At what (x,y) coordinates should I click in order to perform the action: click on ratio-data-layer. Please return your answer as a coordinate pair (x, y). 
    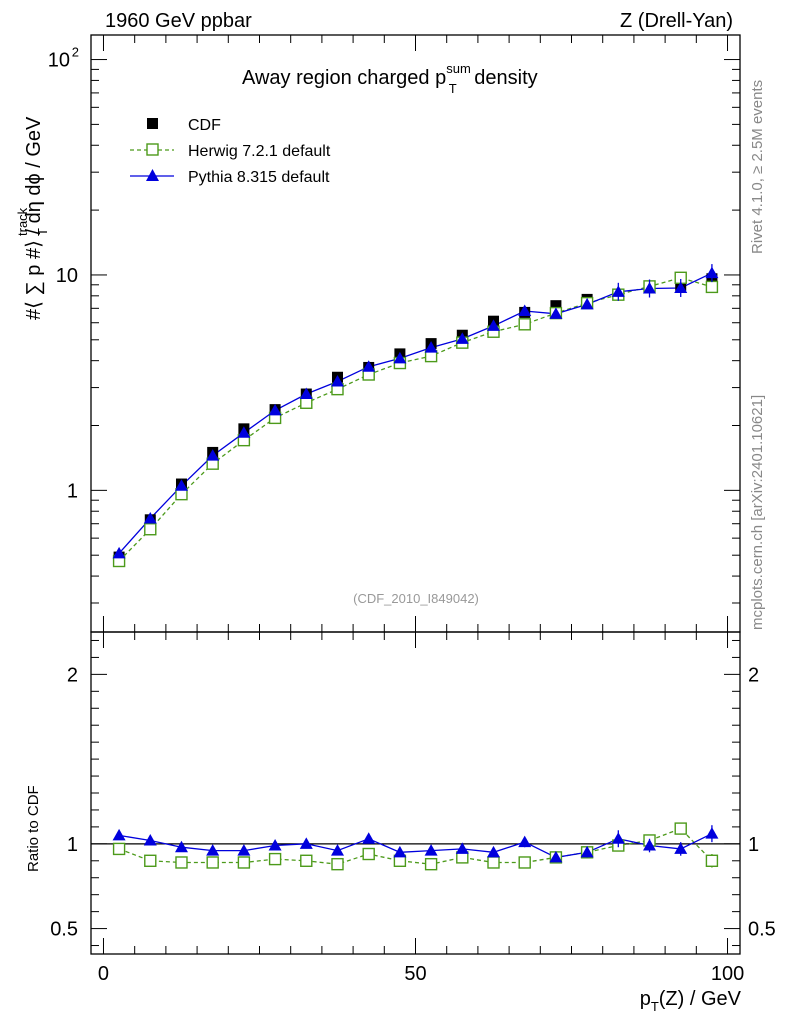
    Looking at the image, I should click on (415, 846).